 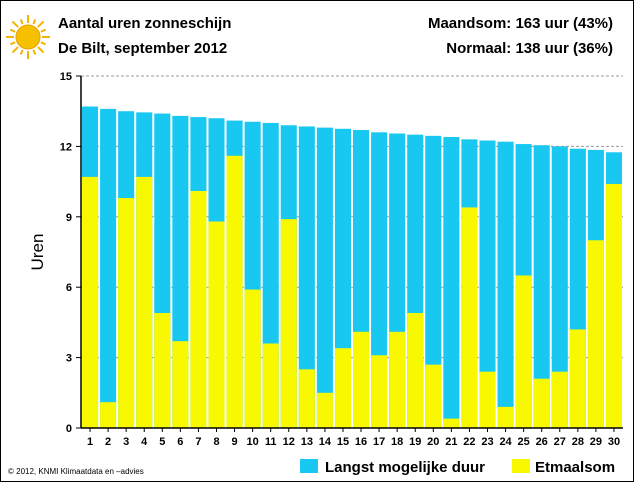 I want to click on copyright-text: © 2012, KNMI Klimaatdata en –advies, so click(x=76, y=471).